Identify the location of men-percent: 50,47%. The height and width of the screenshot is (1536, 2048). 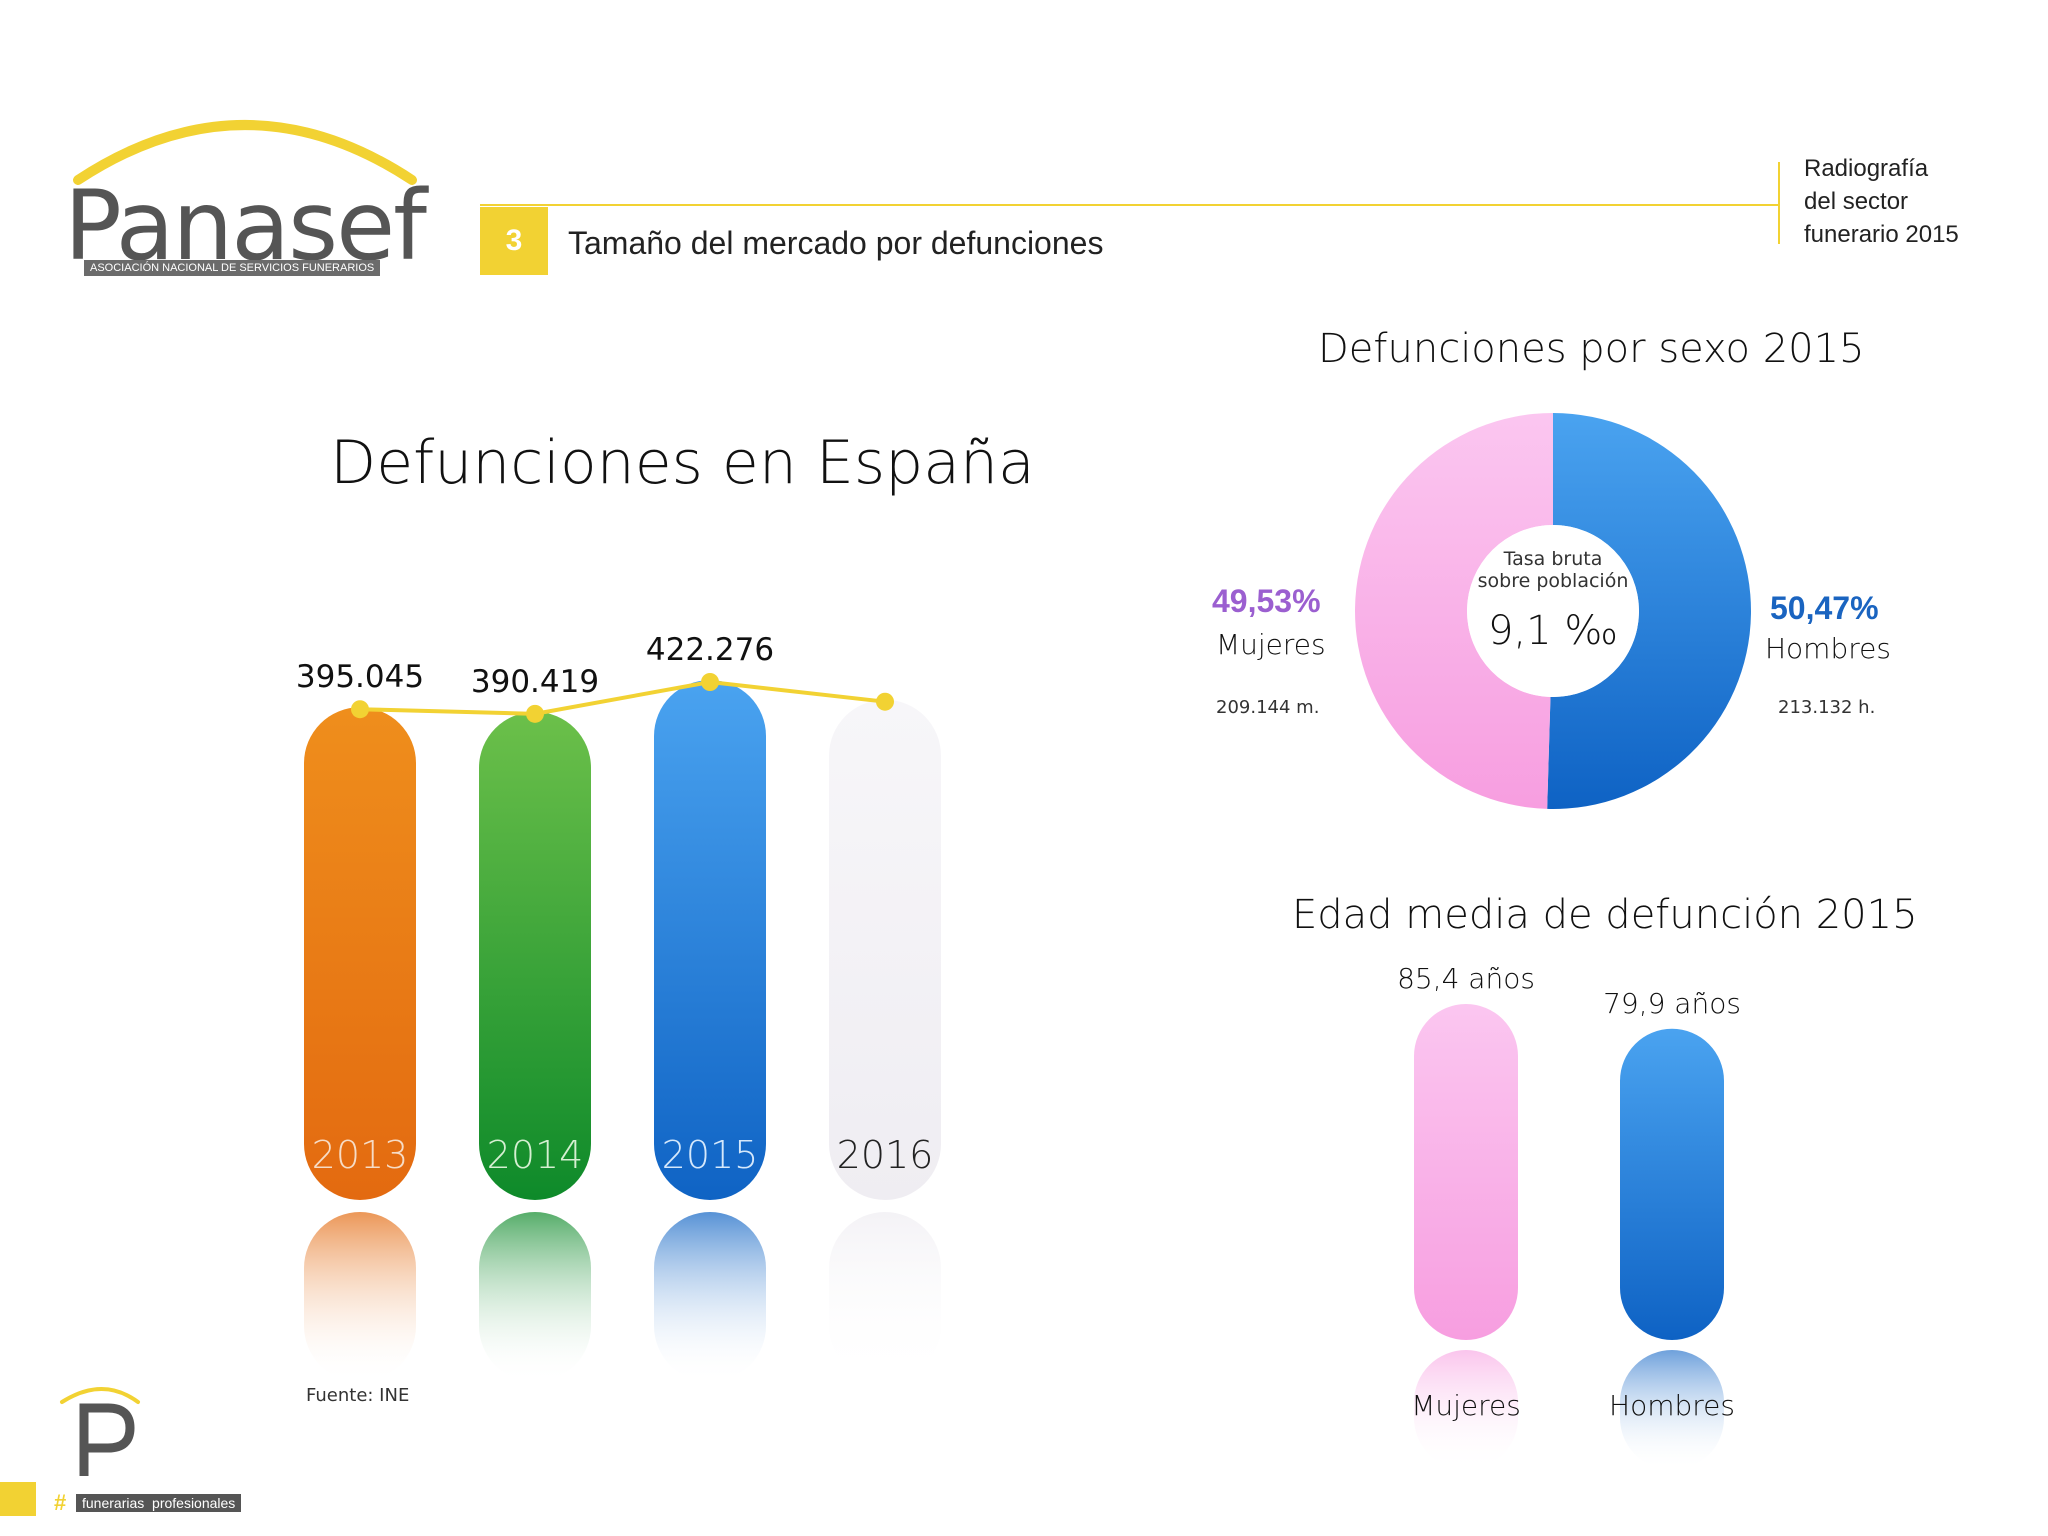
(1824, 608).